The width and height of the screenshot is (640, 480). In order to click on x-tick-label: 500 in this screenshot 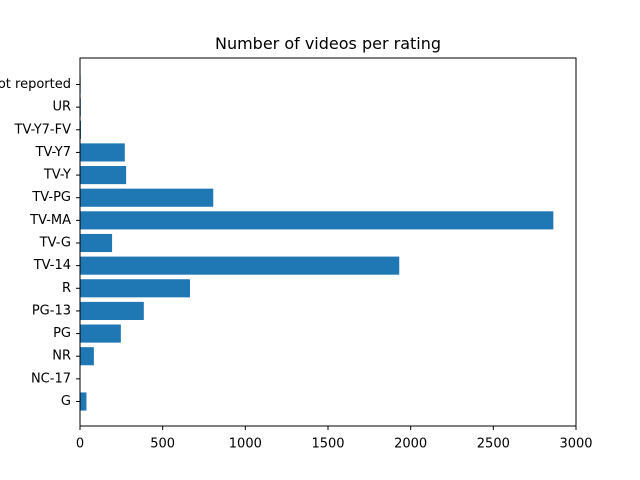, I will do `click(162, 444)`.